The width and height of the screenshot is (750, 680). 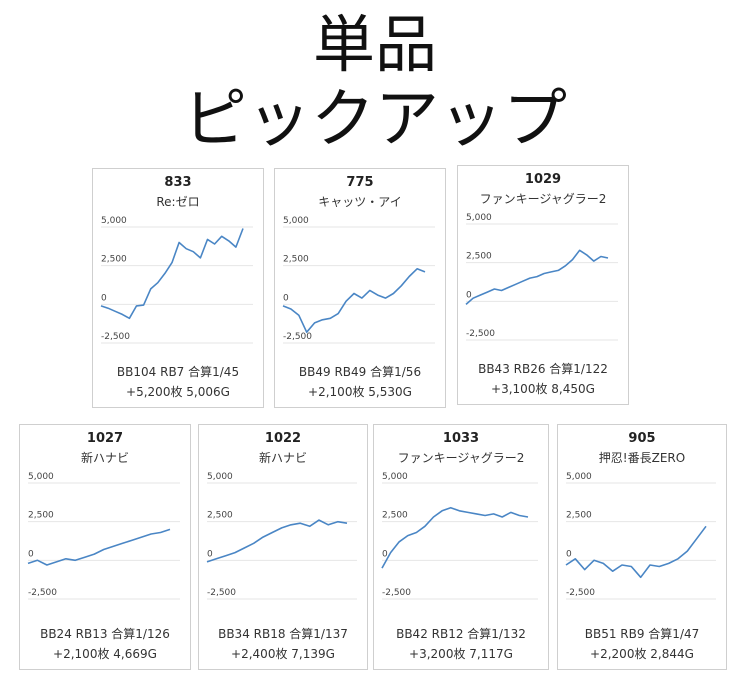 I want to click on bonus-stats: BB42 RB12 合算1/132, so click(x=461, y=634).